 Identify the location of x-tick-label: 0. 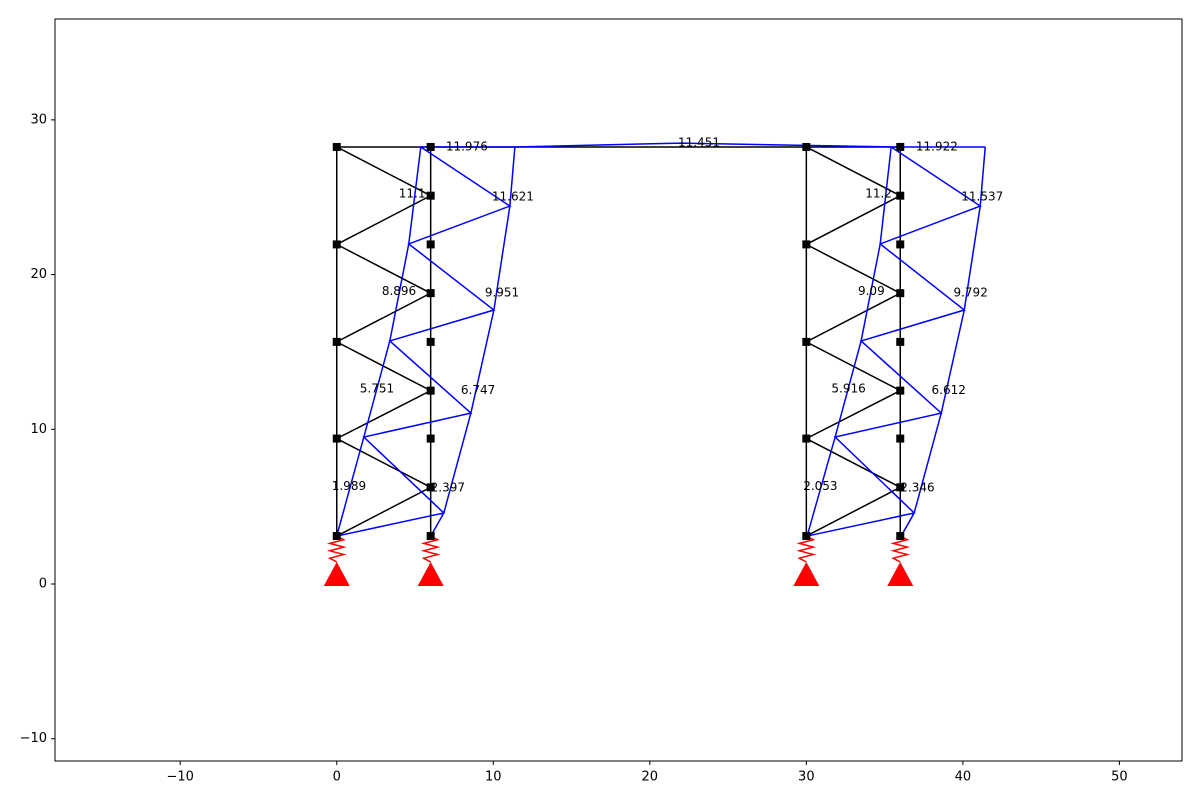
(337, 777).